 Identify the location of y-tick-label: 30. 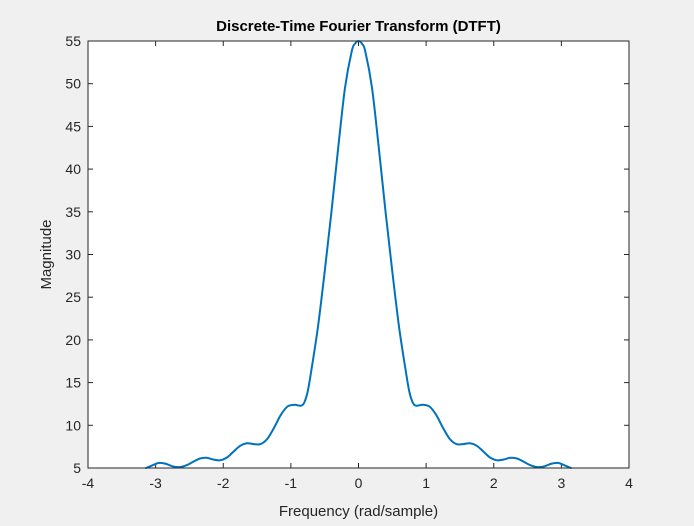
(73, 255).